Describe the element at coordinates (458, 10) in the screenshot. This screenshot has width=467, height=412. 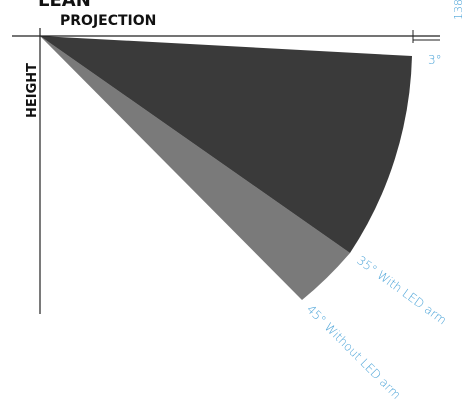
I see `projection-value: 138` at that location.